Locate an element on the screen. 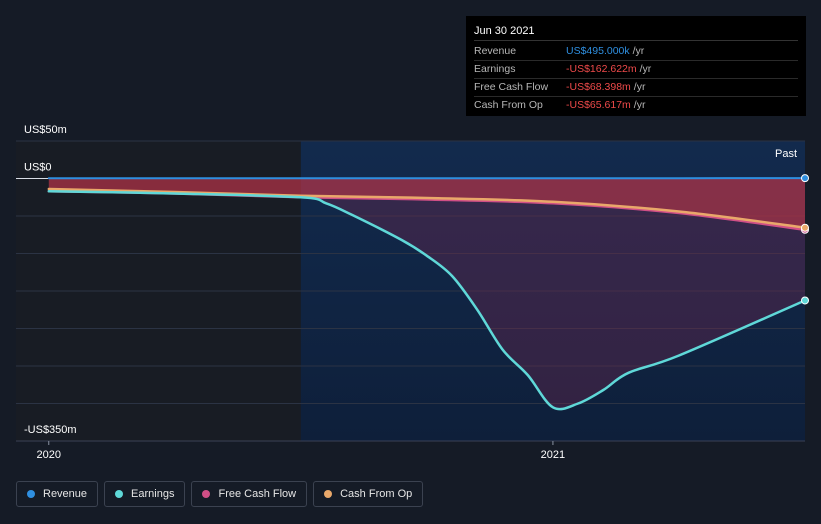 Image resolution: width=821 pixels, height=524 pixels. tooltip-row-free-cash-flow: Free Cash Flow -US$68.398m /yr is located at coordinates (636, 88).